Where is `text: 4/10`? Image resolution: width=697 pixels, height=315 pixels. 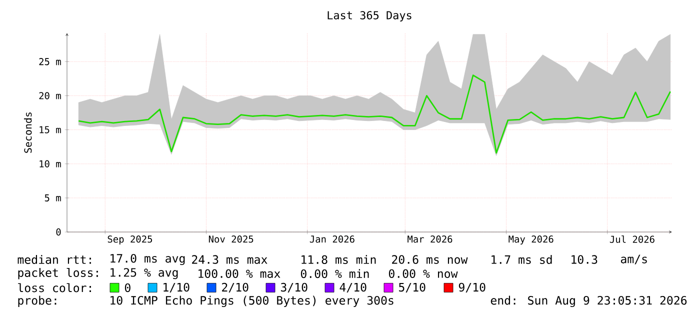
text: 4/10 is located at coordinates (353, 287).